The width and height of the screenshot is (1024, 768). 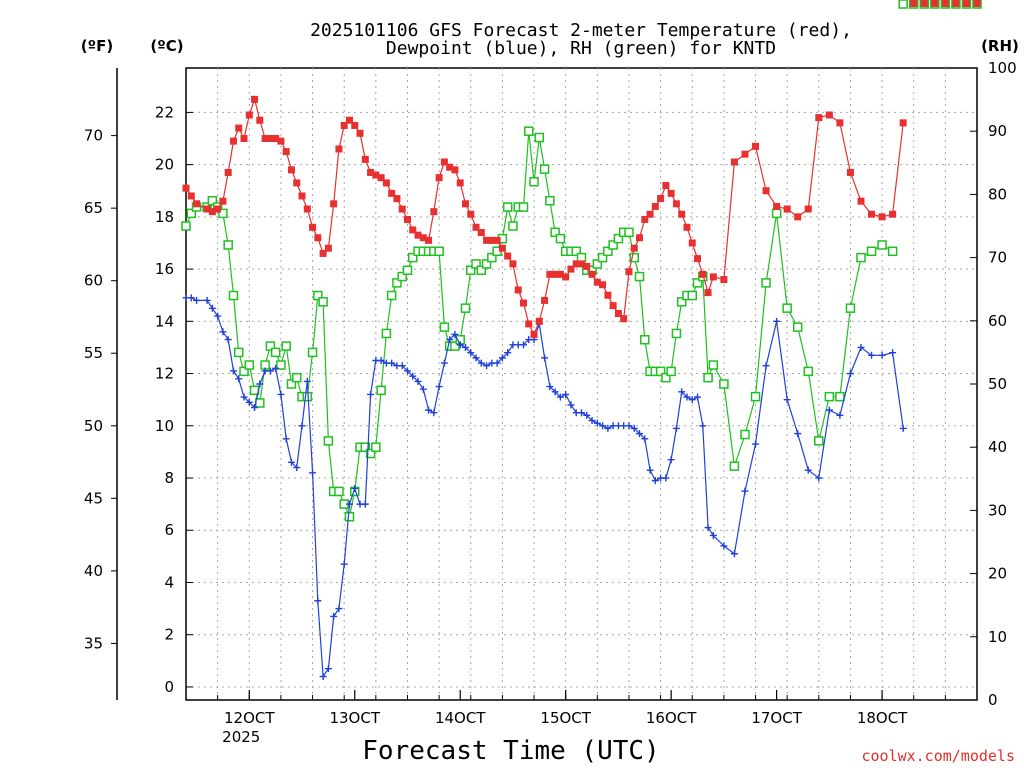 What do you see at coordinates (93, 281) in the screenshot?
I see `fahrenheit-tick-label: 60` at bounding box center [93, 281].